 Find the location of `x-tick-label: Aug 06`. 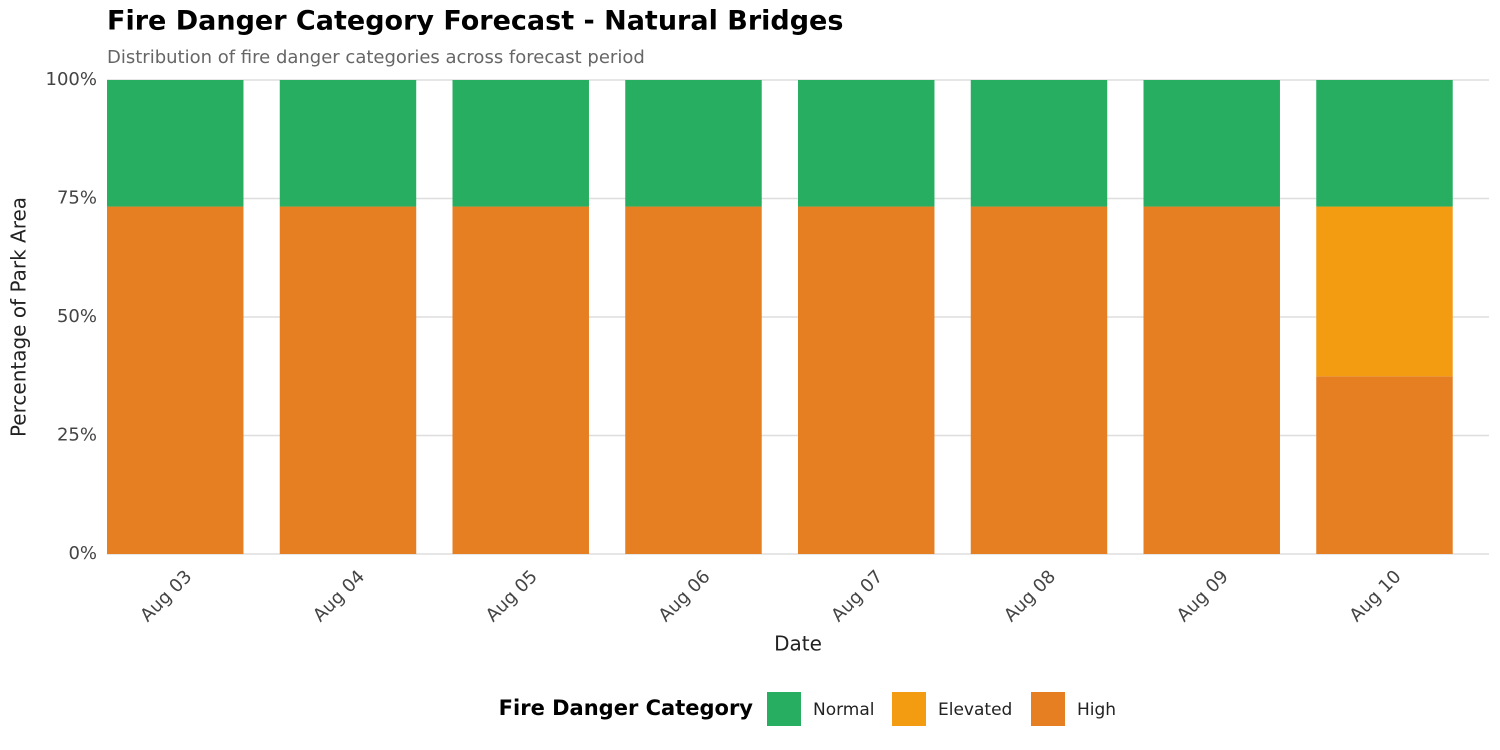

x-tick-label: Aug 06 is located at coordinates (685, 596).